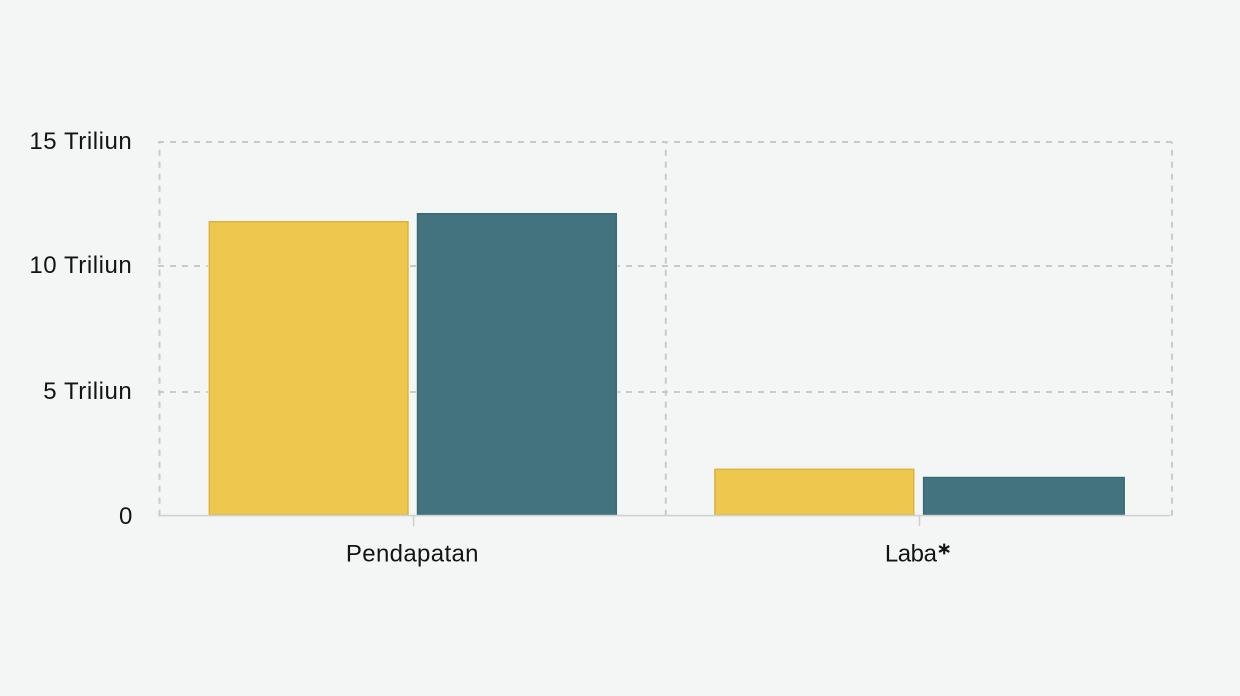 The image size is (1240, 696). I want to click on svg-text: Pendapatan, so click(412, 553).